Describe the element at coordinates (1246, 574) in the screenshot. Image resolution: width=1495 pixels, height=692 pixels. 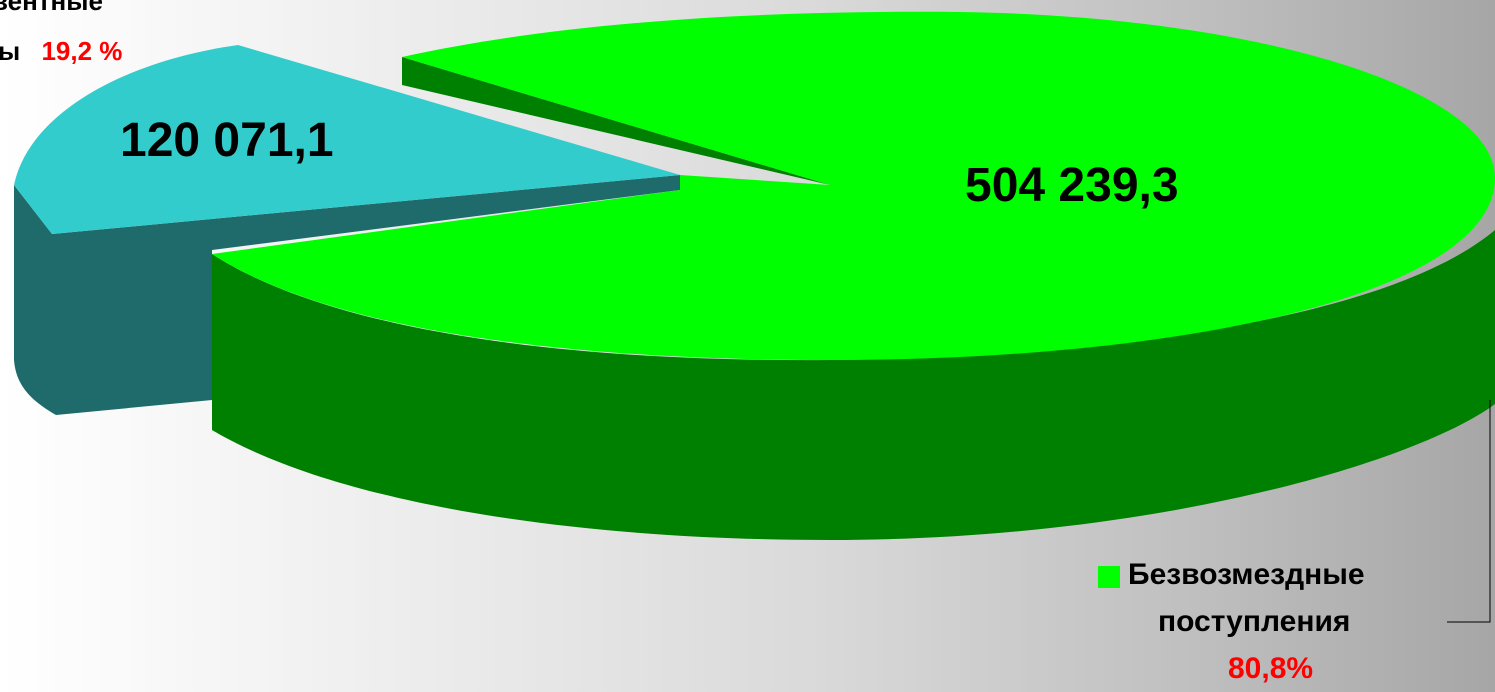
I see `green-category-line1: Безвозмездные` at that location.